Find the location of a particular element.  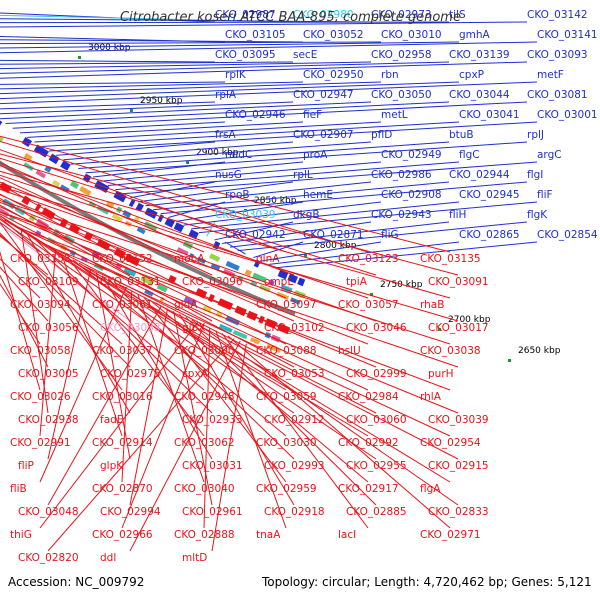

gene-label: CKO_02914 is located at coordinates (122, 443).